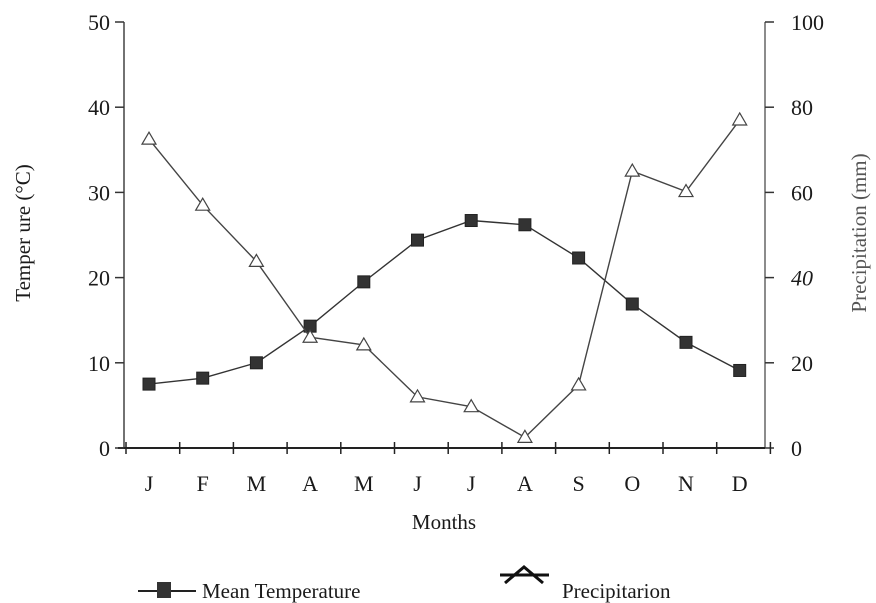 The width and height of the screenshot is (876, 603). Describe the element at coordinates (257, 483) in the screenshot. I see `x-tick-label-2: M` at that location.